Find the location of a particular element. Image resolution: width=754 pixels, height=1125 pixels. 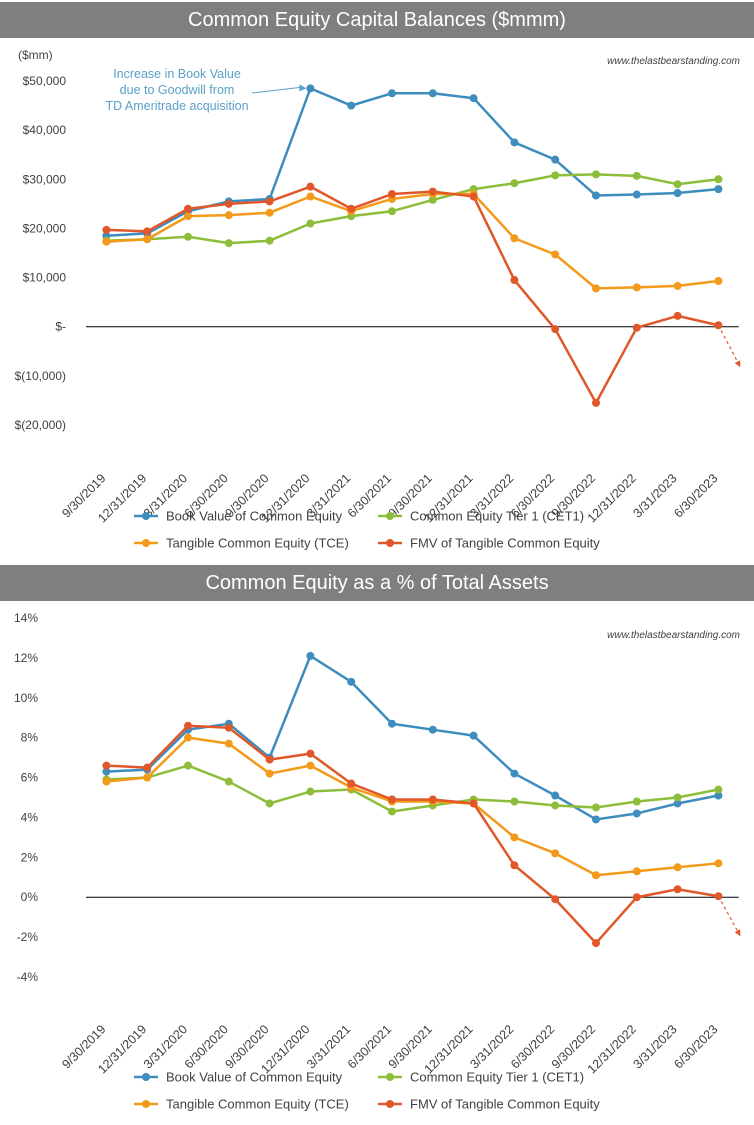

series-line-common-equity-tier-1-cet1 is located at coordinates (412, 209).